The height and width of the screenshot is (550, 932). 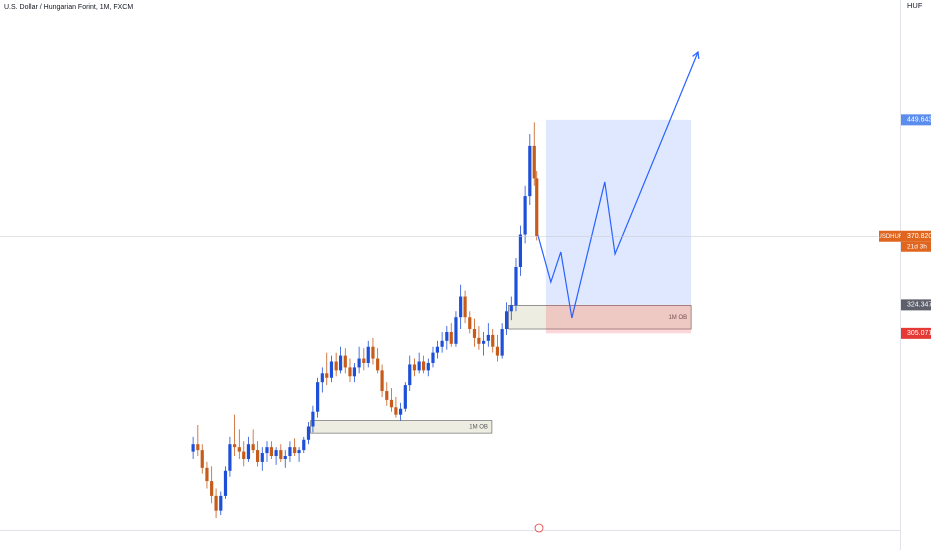 I want to click on profit-zone, so click(x=618, y=212).